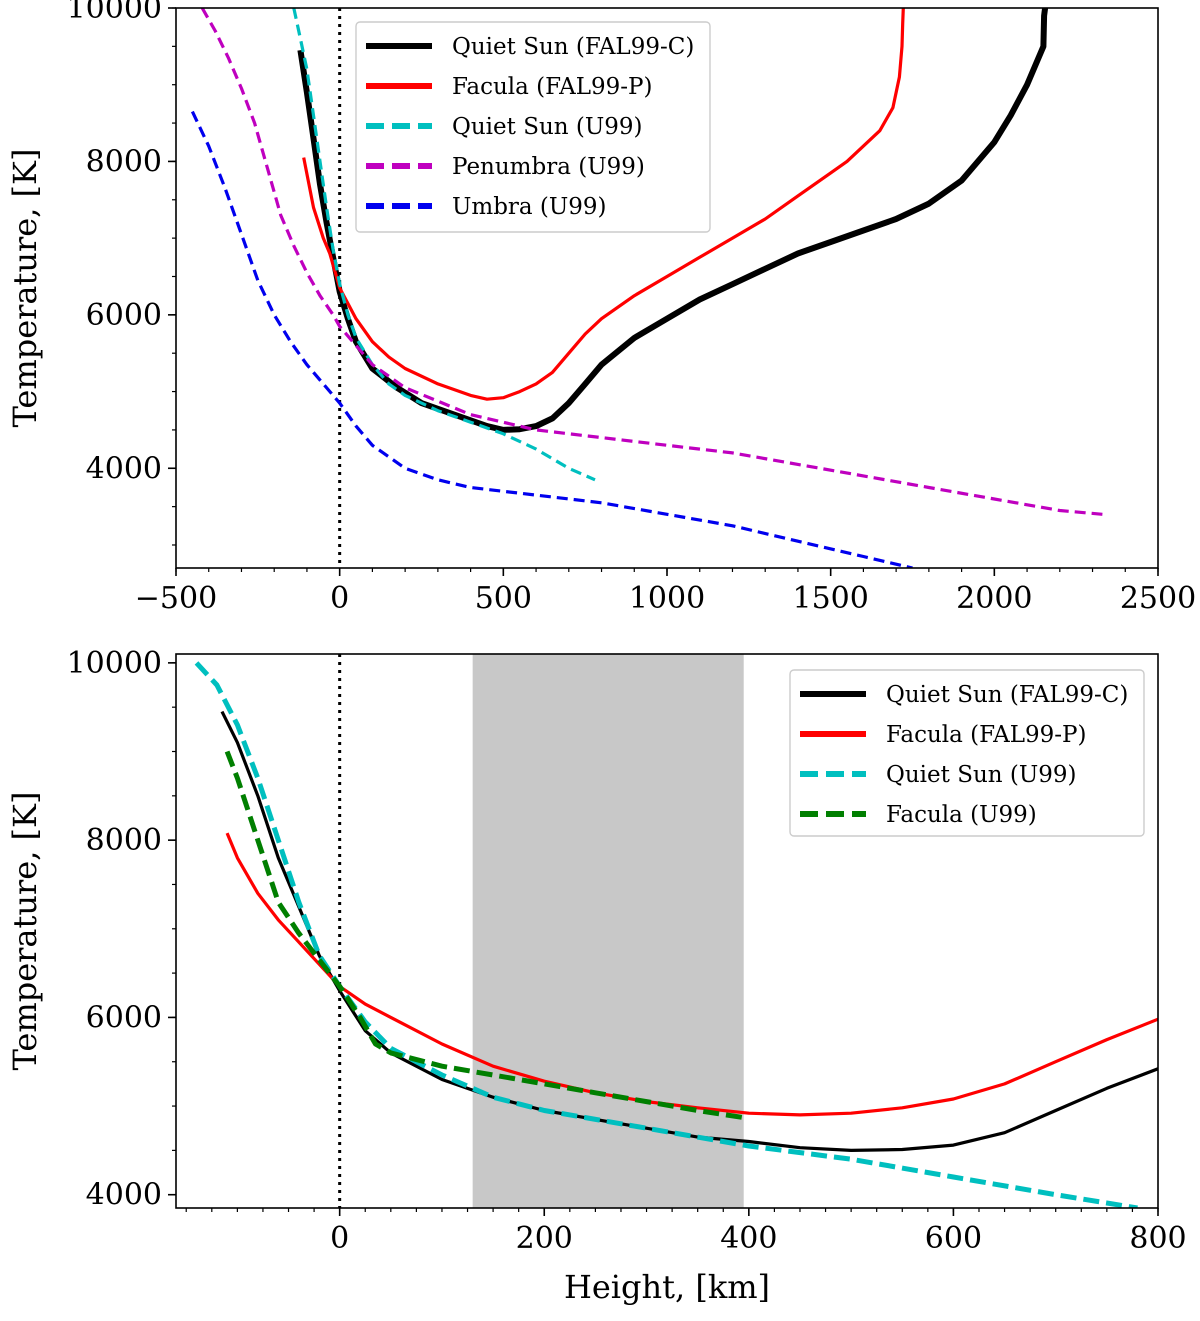 The image size is (1200, 1321). I want to click on x-tick-label: 2000, so click(994, 598).